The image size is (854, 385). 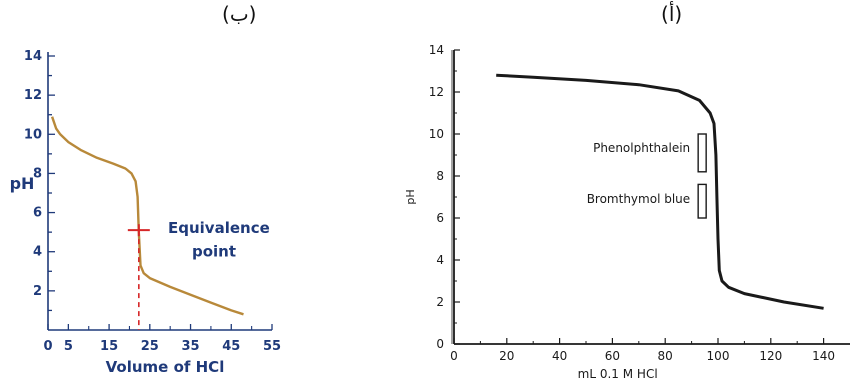 I want to click on right-x-tick-label: 80, so click(x=665, y=356).